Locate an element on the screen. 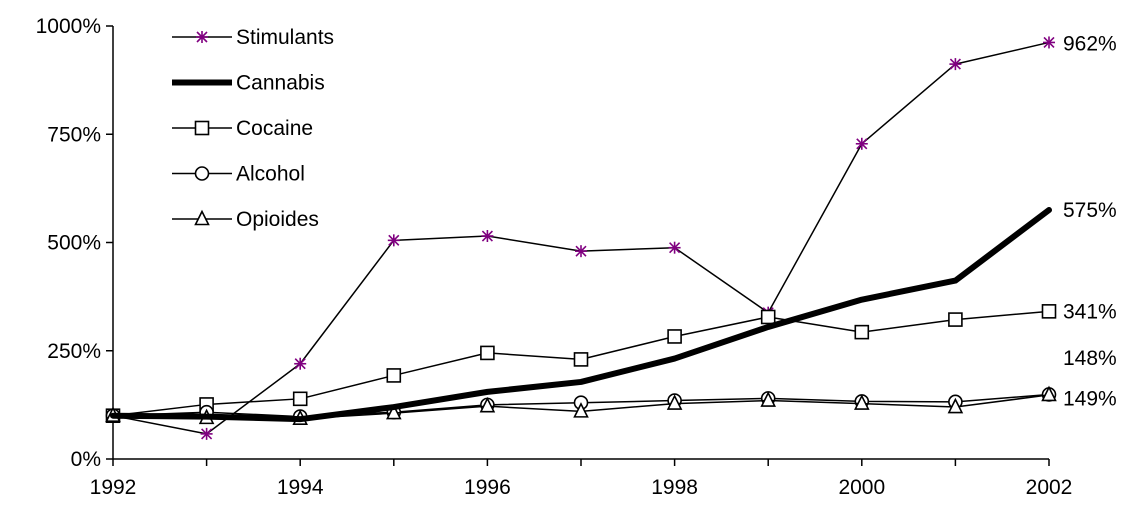 The image size is (1136, 510). legend-item-cannabis: Cannabis is located at coordinates (248, 83).